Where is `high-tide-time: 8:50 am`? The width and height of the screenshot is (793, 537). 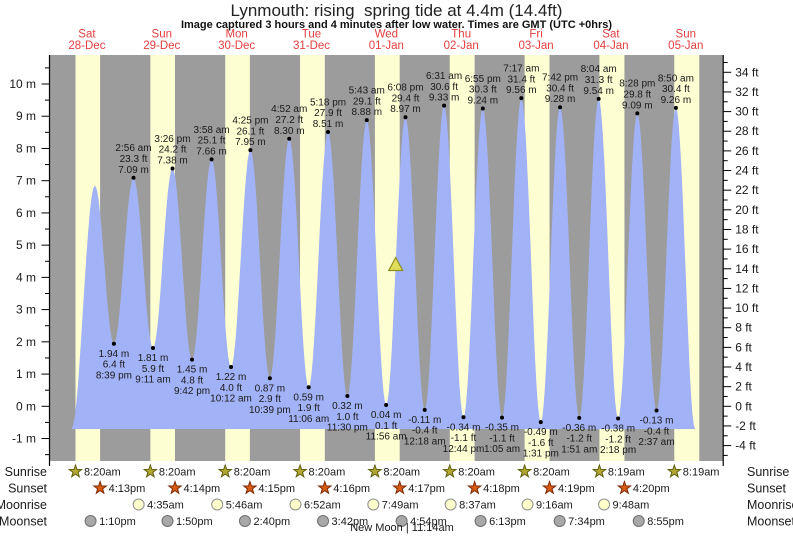 high-tide-time: 8:50 am is located at coordinates (676, 78).